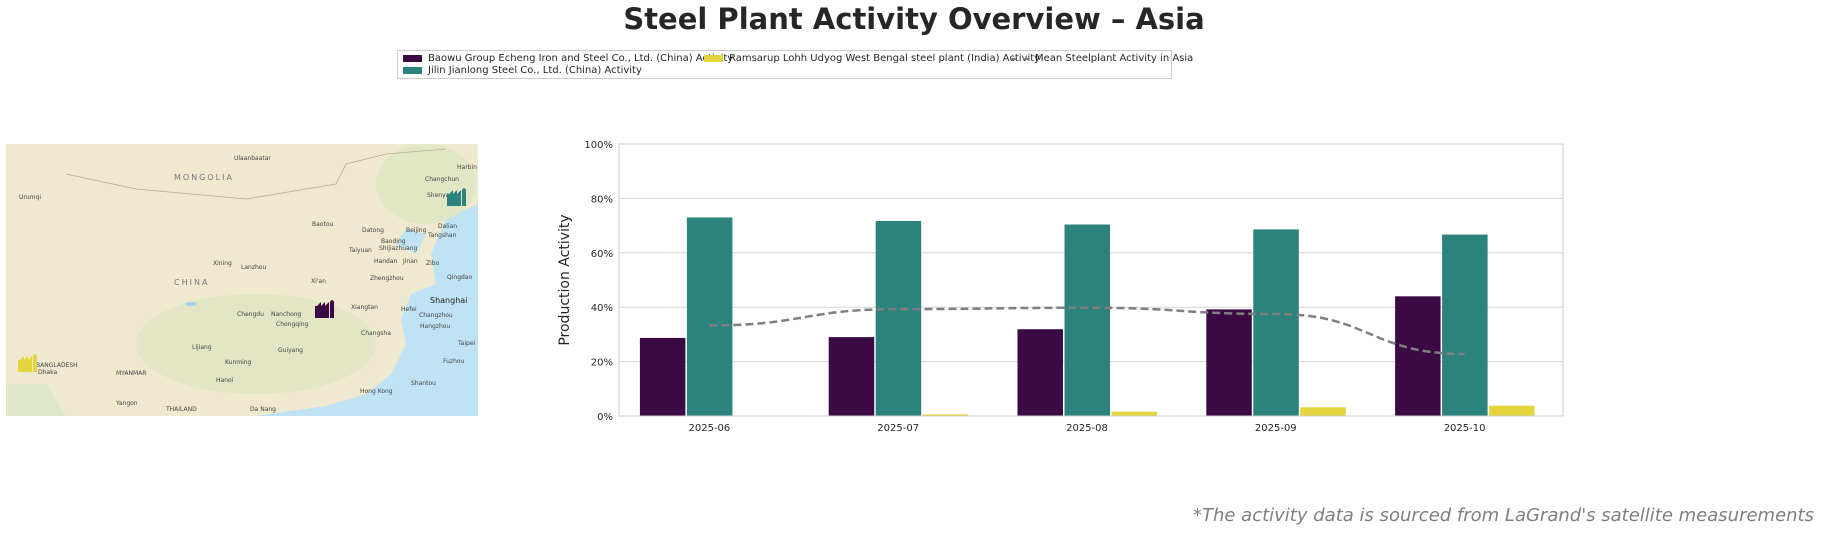  Describe the element at coordinates (605, 417) in the screenshot. I see `y-tick-label: 0%` at that location.